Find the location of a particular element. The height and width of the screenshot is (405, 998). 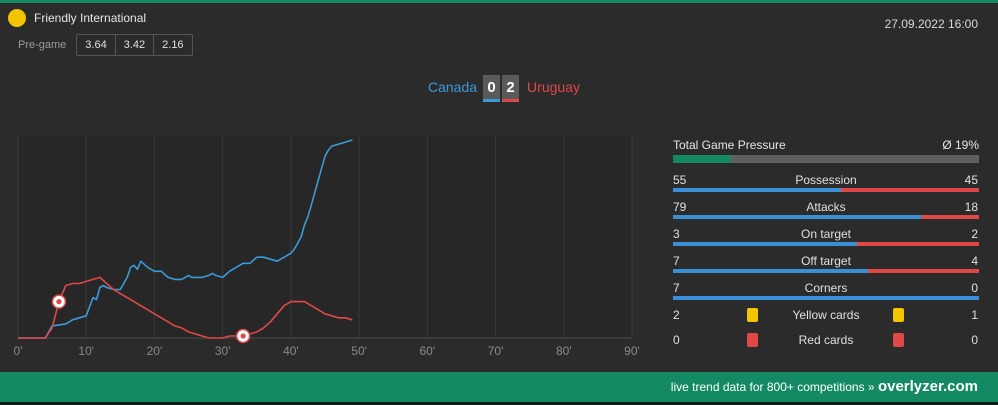

match-header: Friendly International is located at coordinates (77, 18).